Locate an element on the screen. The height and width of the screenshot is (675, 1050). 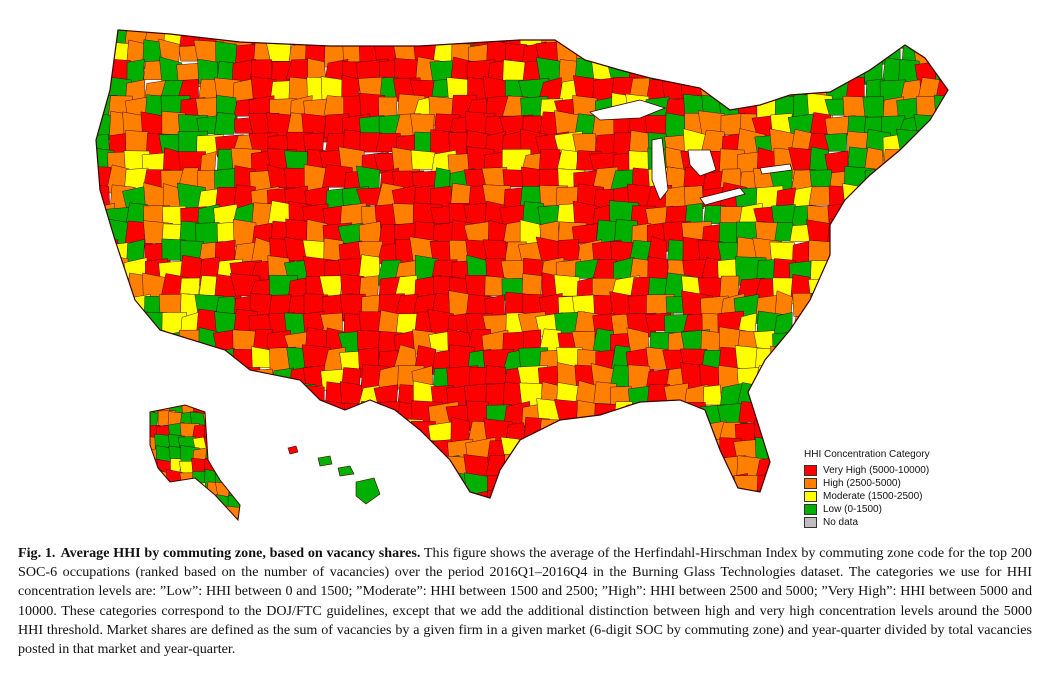
great-lakes is located at coordinates (691, 152).